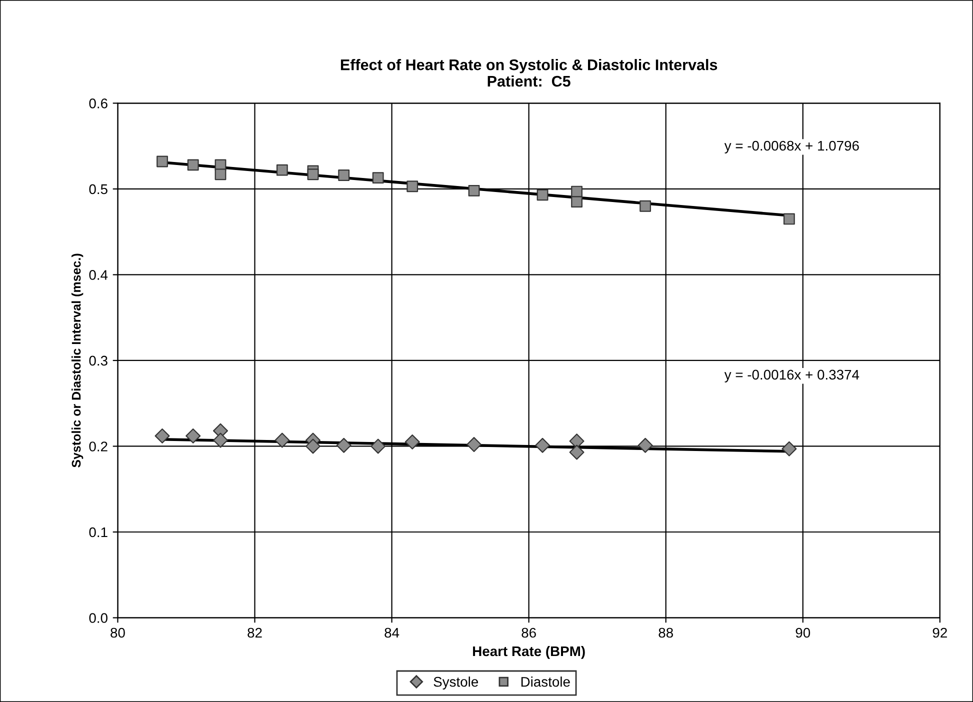  What do you see at coordinates (98, 447) in the screenshot?
I see `y-tick-label: 0.2` at bounding box center [98, 447].